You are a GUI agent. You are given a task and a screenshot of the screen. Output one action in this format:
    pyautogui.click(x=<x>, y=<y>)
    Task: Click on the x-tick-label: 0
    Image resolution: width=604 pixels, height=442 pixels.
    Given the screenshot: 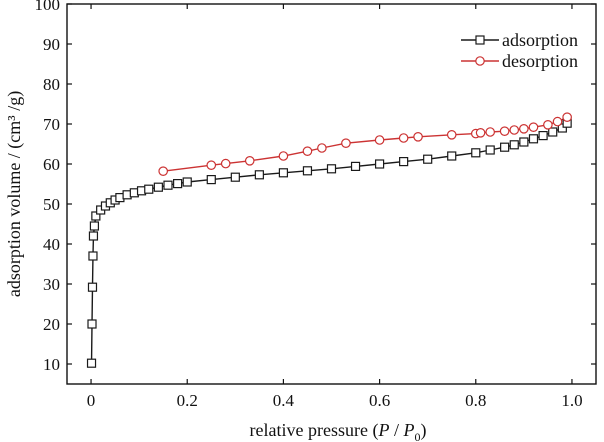 What is the action you would take?
    pyautogui.click(x=91, y=400)
    